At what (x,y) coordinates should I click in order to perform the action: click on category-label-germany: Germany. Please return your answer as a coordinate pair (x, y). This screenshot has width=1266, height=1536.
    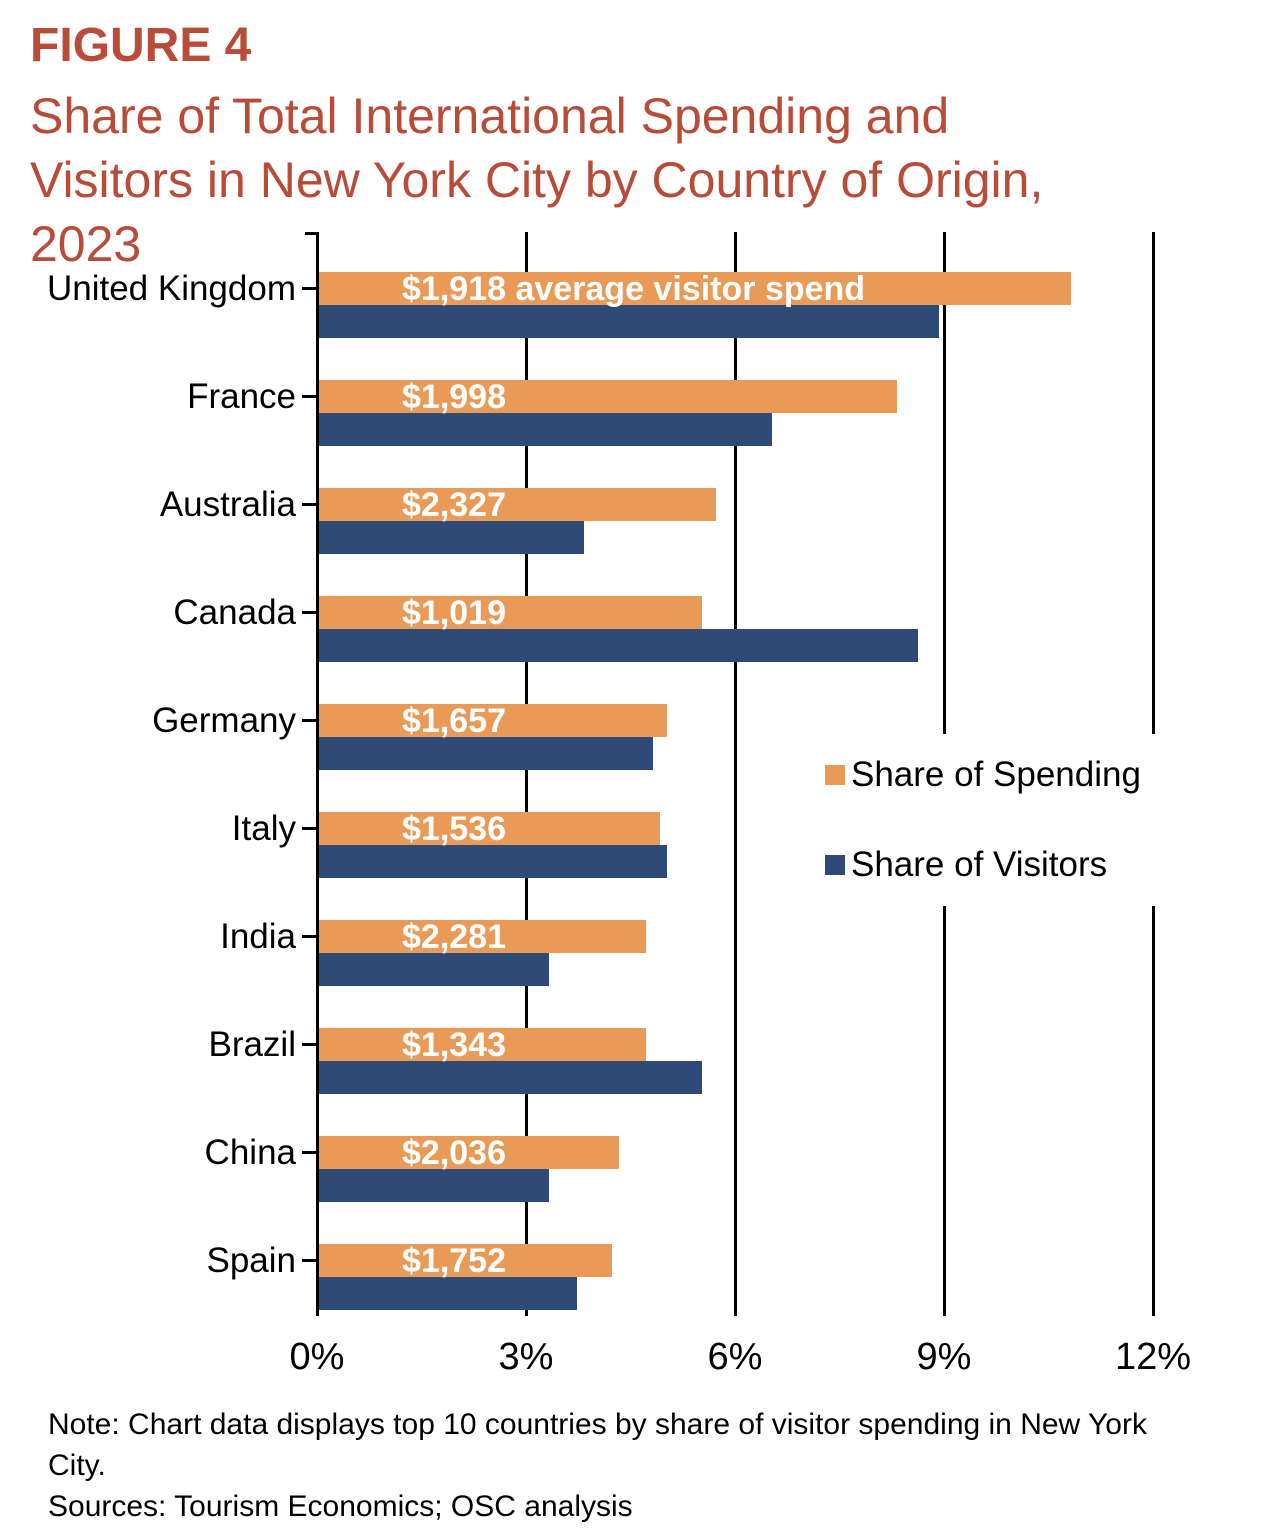
    Looking at the image, I should click on (224, 720).